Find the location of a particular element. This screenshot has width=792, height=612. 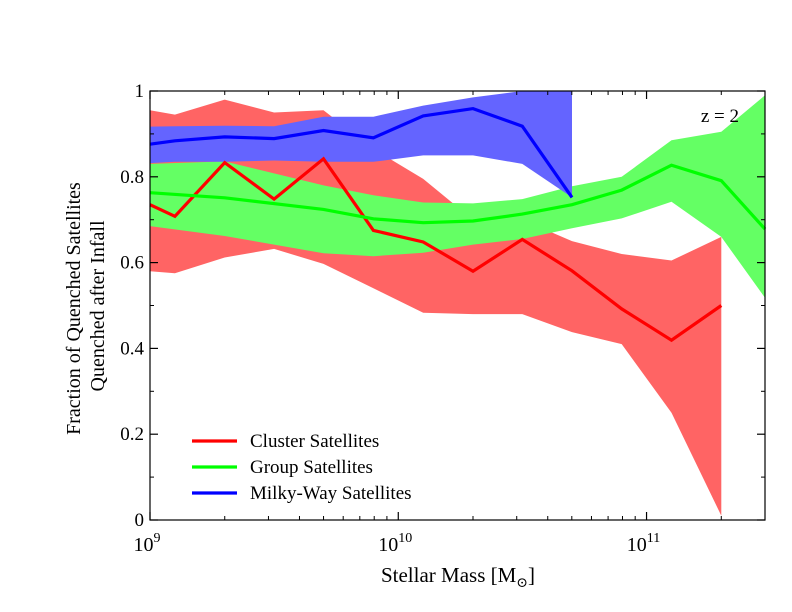

y-tick-label: 0.4 is located at coordinates (132, 348).